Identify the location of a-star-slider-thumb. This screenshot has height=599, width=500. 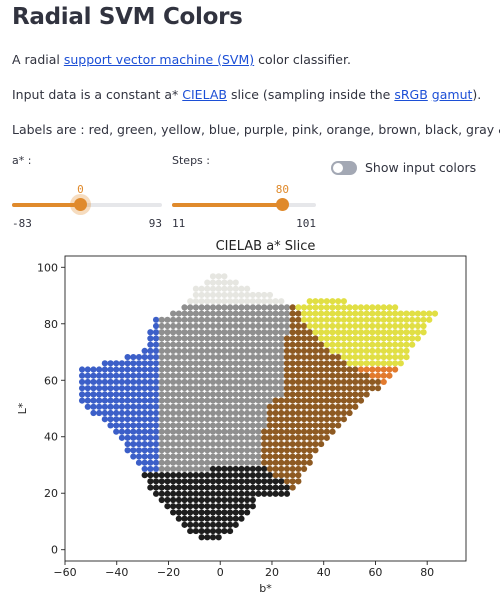
(81, 204).